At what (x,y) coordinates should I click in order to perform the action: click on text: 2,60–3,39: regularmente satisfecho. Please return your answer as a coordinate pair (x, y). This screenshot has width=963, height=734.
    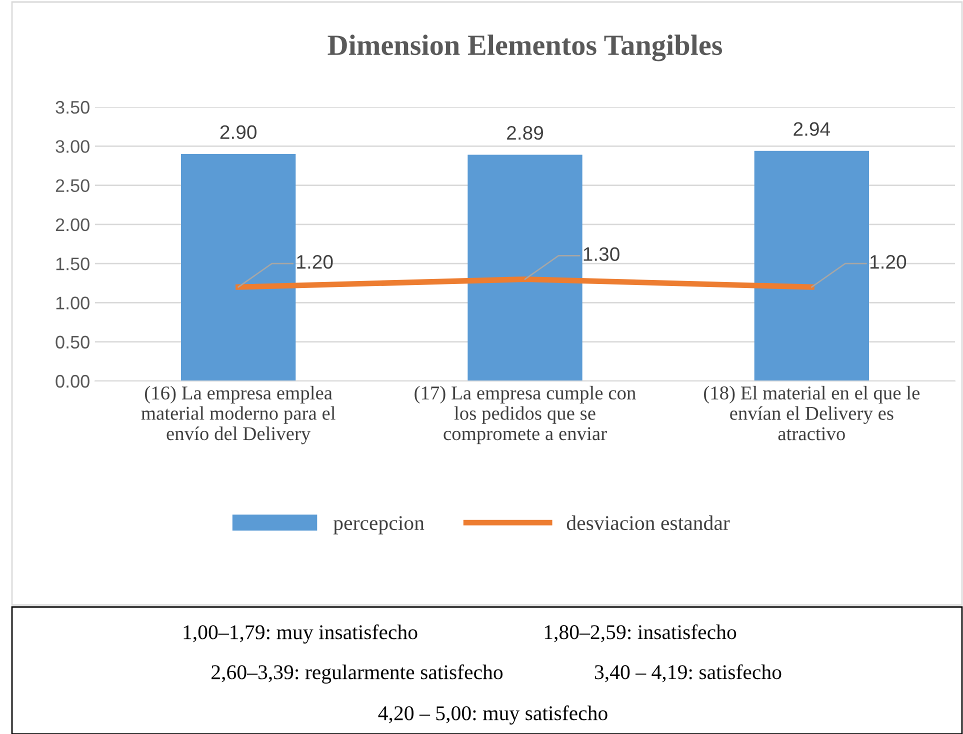
    Looking at the image, I should click on (357, 674).